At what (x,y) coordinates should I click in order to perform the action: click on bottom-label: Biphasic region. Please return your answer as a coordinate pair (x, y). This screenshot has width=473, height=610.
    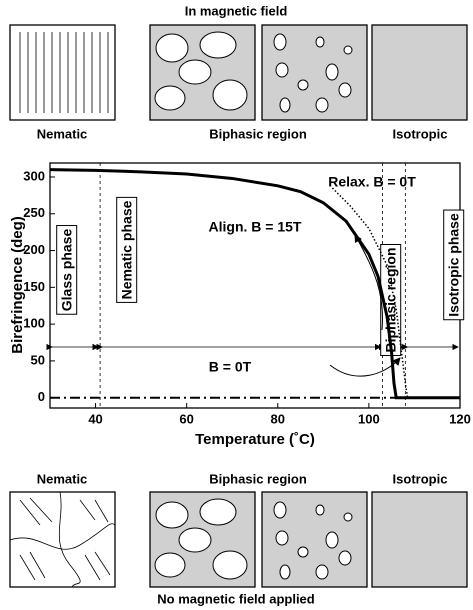
    Looking at the image, I should click on (258, 478).